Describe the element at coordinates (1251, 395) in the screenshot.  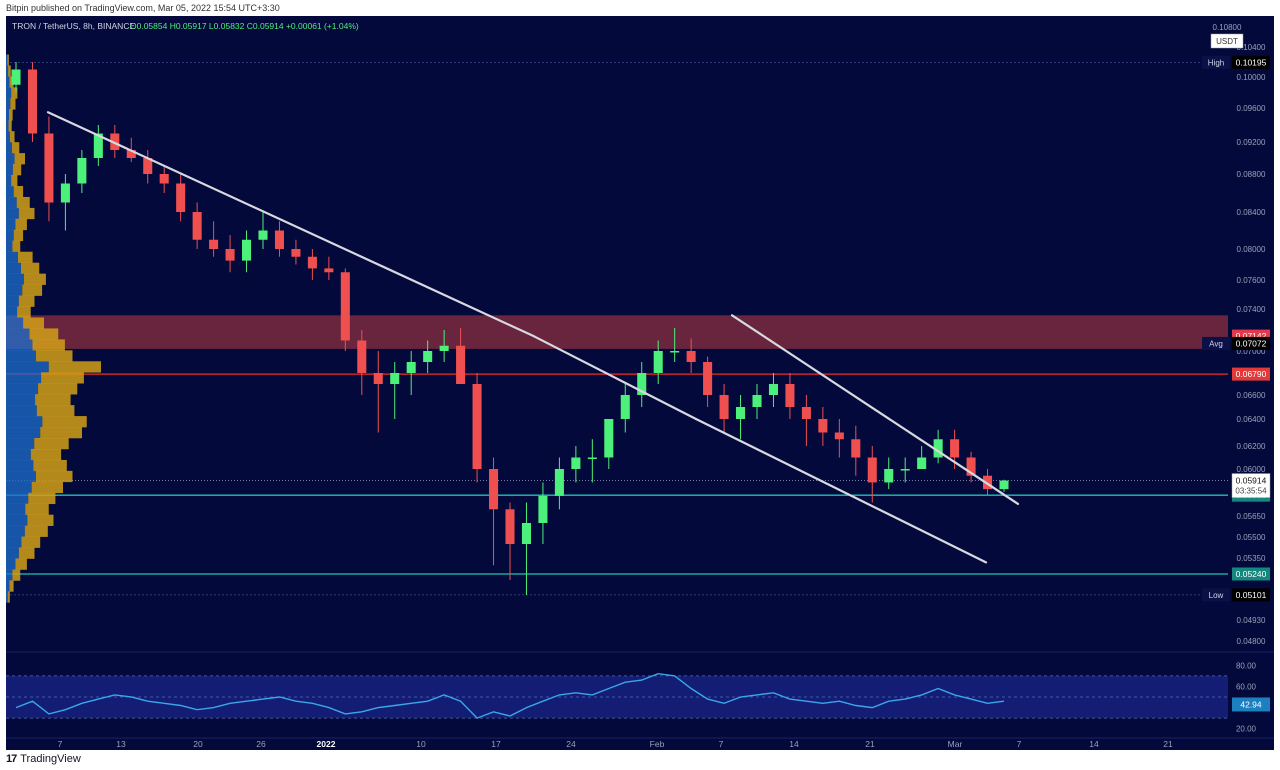
I see `price-tick-10: 0.06600` at that location.